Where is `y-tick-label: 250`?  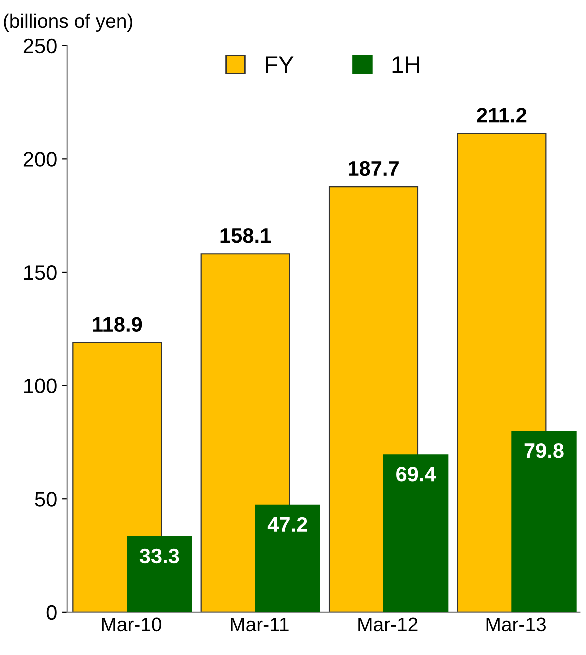 y-tick-label: 250 is located at coordinates (40, 46).